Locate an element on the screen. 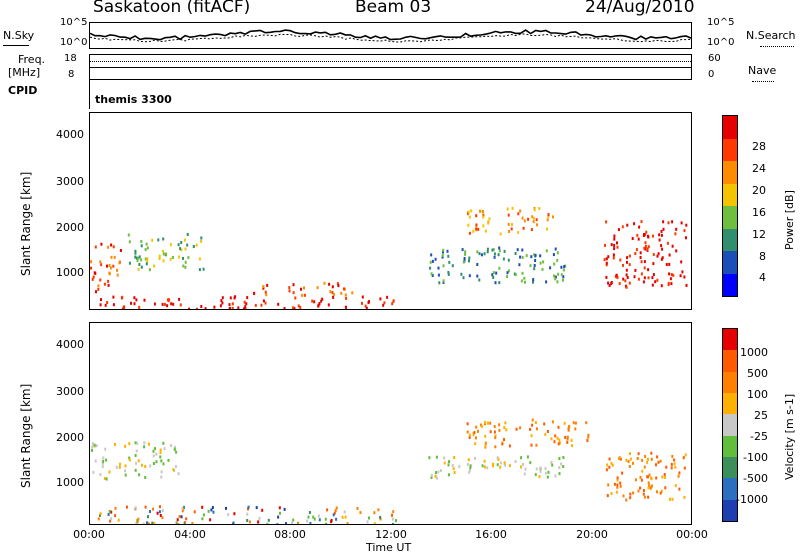 Image resolution: width=800 pixels, height=554 pixels. power-cb-4: 4 is located at coordinates (762, 277).